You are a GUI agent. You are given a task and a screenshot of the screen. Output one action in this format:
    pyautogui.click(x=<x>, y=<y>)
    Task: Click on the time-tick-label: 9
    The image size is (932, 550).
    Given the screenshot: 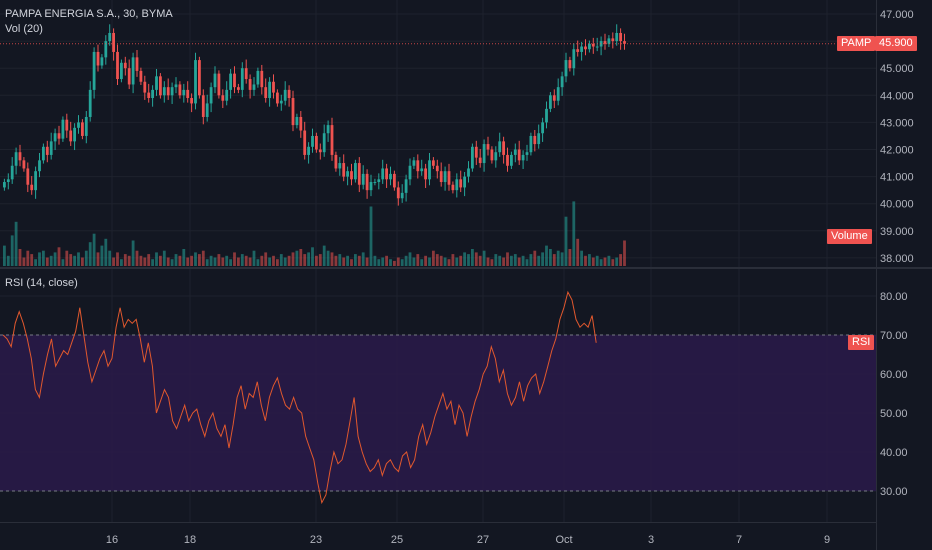 What is the action you would take?
    pyautogui.click(x=827, y=540)
    